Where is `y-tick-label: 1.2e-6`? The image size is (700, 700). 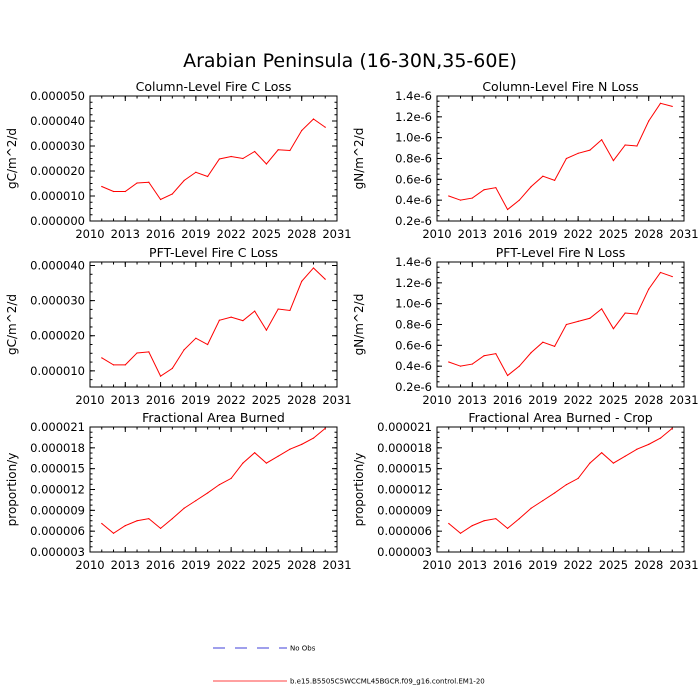
y-tick-label: 1.2e-6 is located at coordinates (413, 117).